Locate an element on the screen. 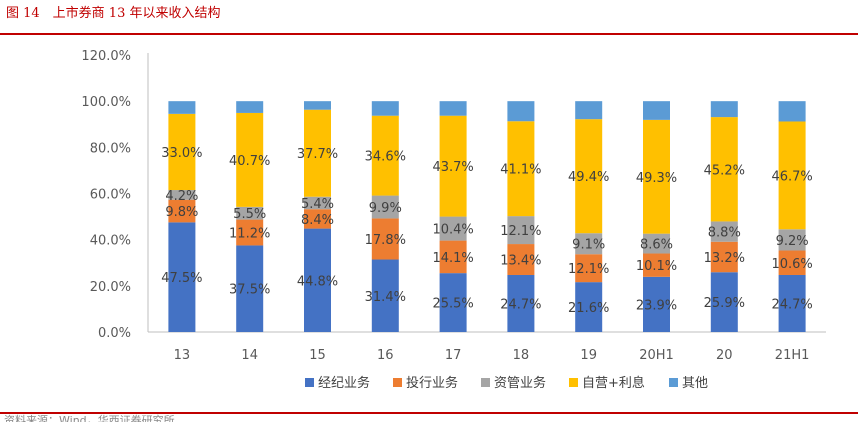 The height and width of the screenshot is (422, 858). y-tick-label: 80.0% is located at coordinates (110, 148).